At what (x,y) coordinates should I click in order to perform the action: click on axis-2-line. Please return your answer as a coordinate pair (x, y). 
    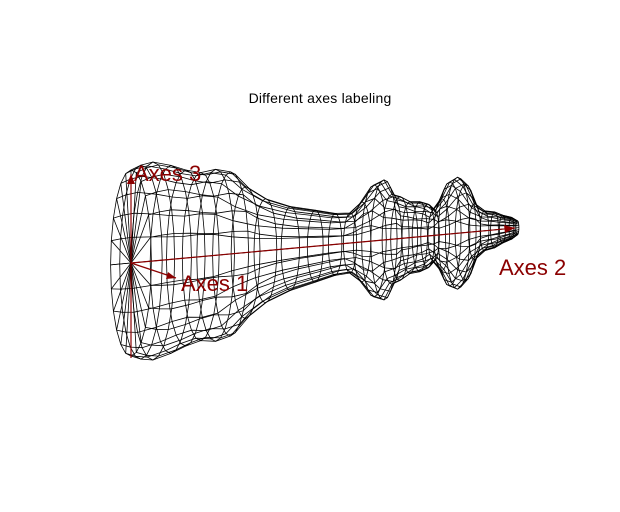
    Looking at the image, I should click on (323, 245).